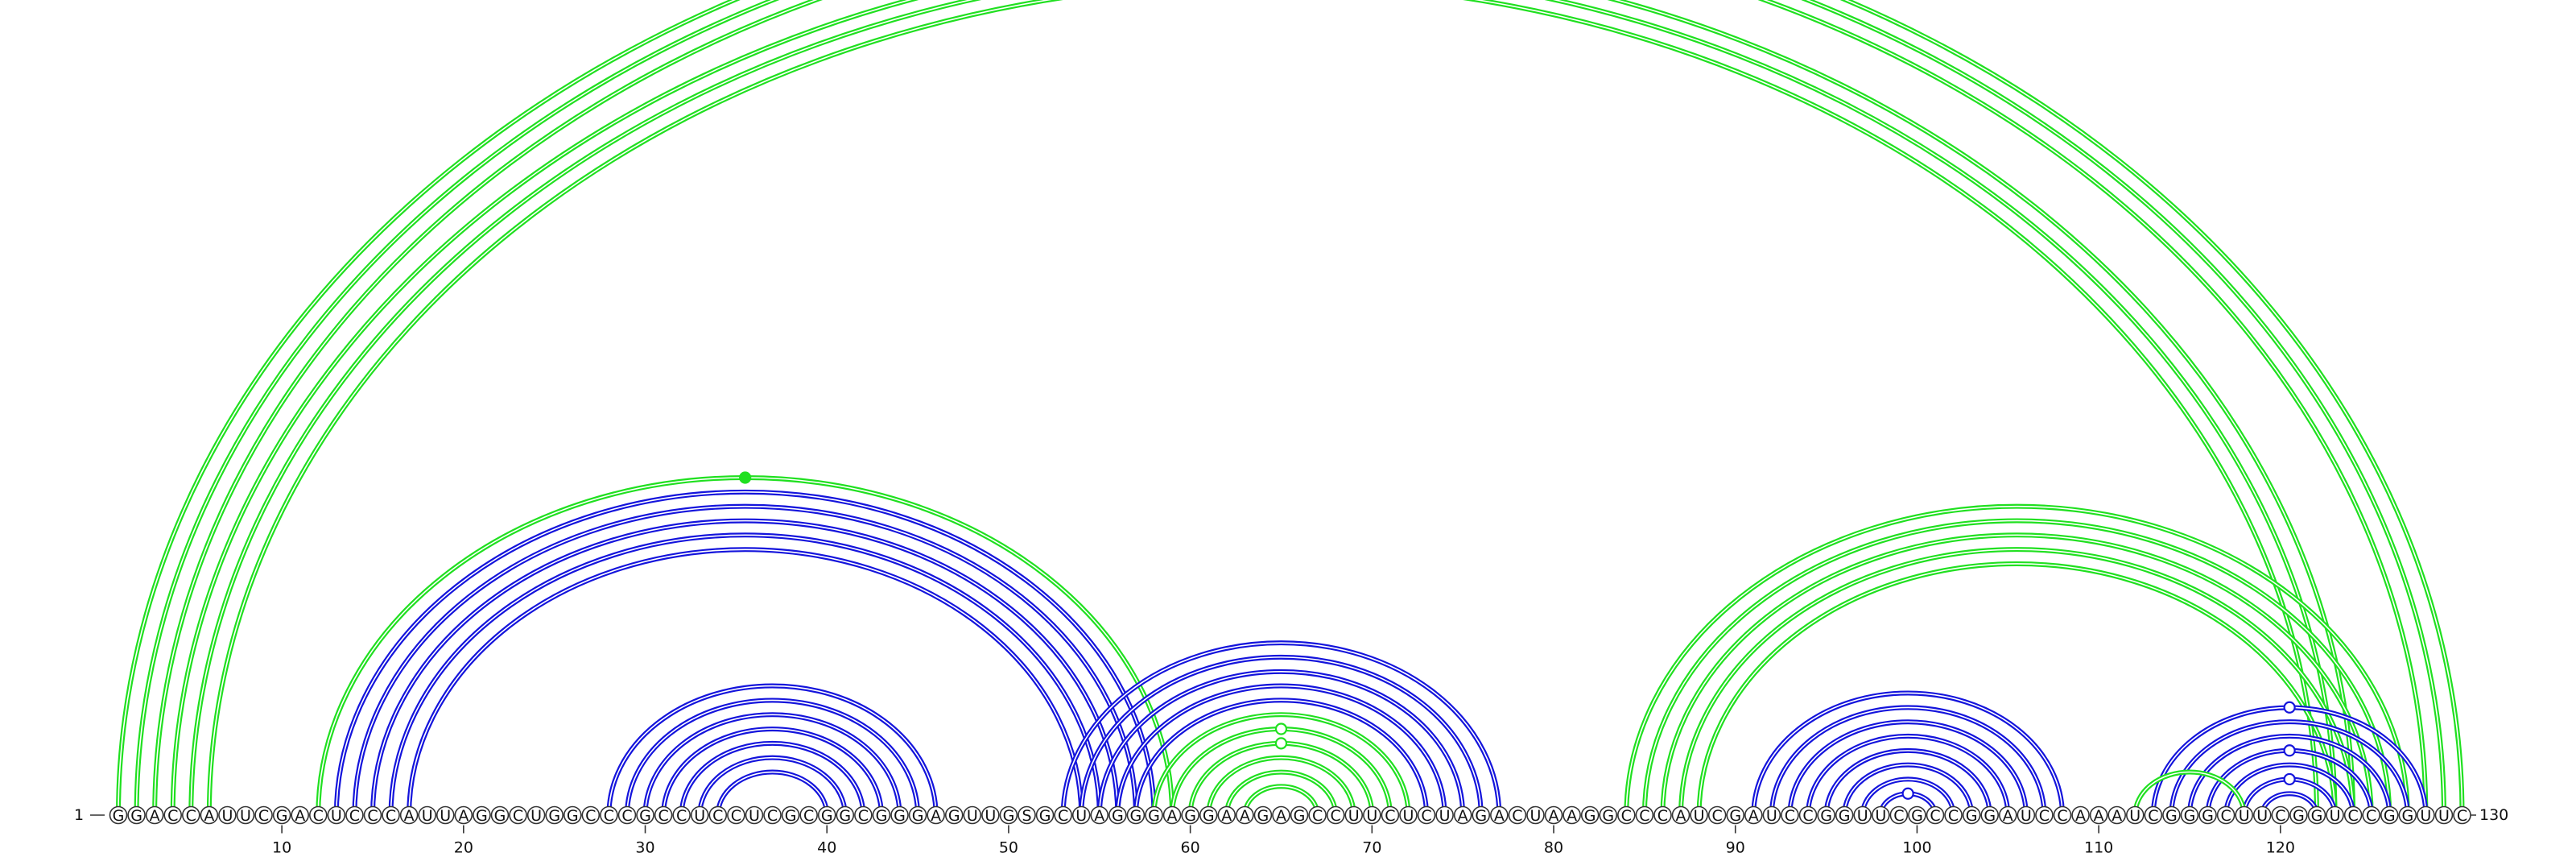  What do you see at coordinates (644, 848) in the screenshot?
I see `tick-label: 30` at bounding box center [644, 848].